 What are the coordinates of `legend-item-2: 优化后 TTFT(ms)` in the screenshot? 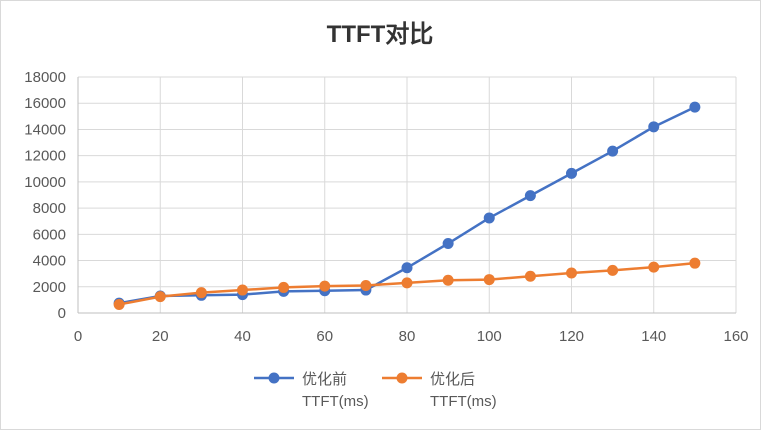 It's located at (439, 390).